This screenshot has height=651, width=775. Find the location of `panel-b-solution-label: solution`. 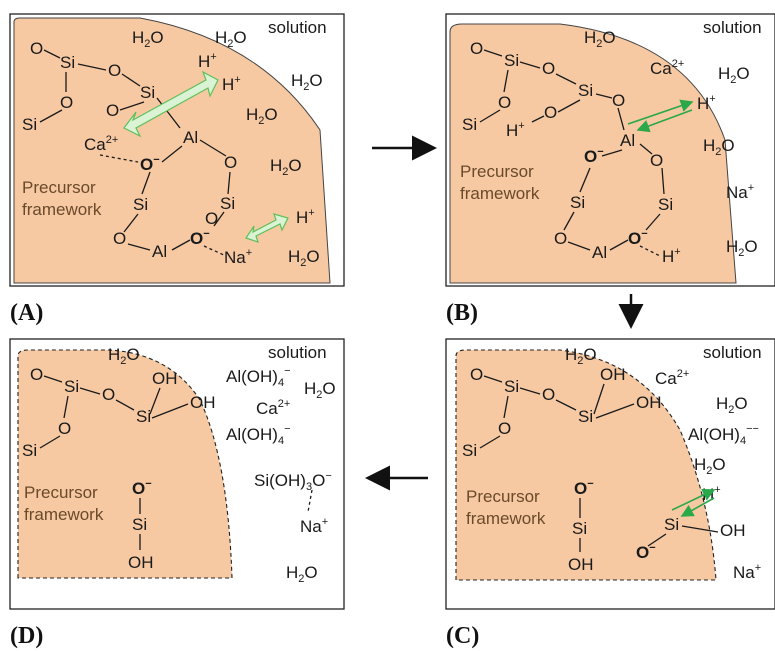

panel-b-solution-label: solution is located at coordinates (732, 27).